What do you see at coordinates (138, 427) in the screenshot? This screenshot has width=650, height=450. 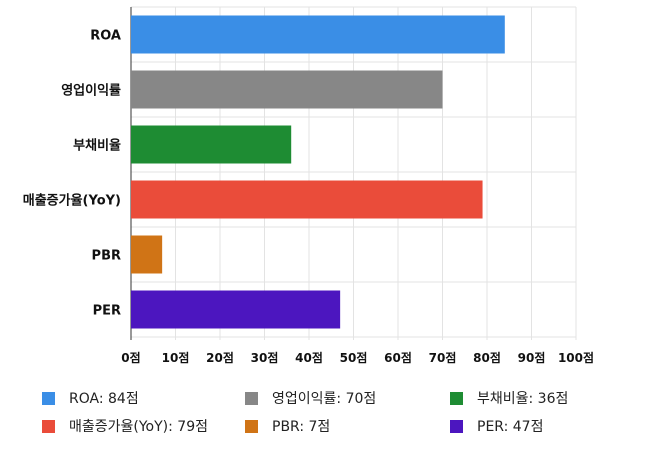 I see `legend-label-sales-growth: 매출증가율(YoY): 79점` at bounding box center [138, 427].